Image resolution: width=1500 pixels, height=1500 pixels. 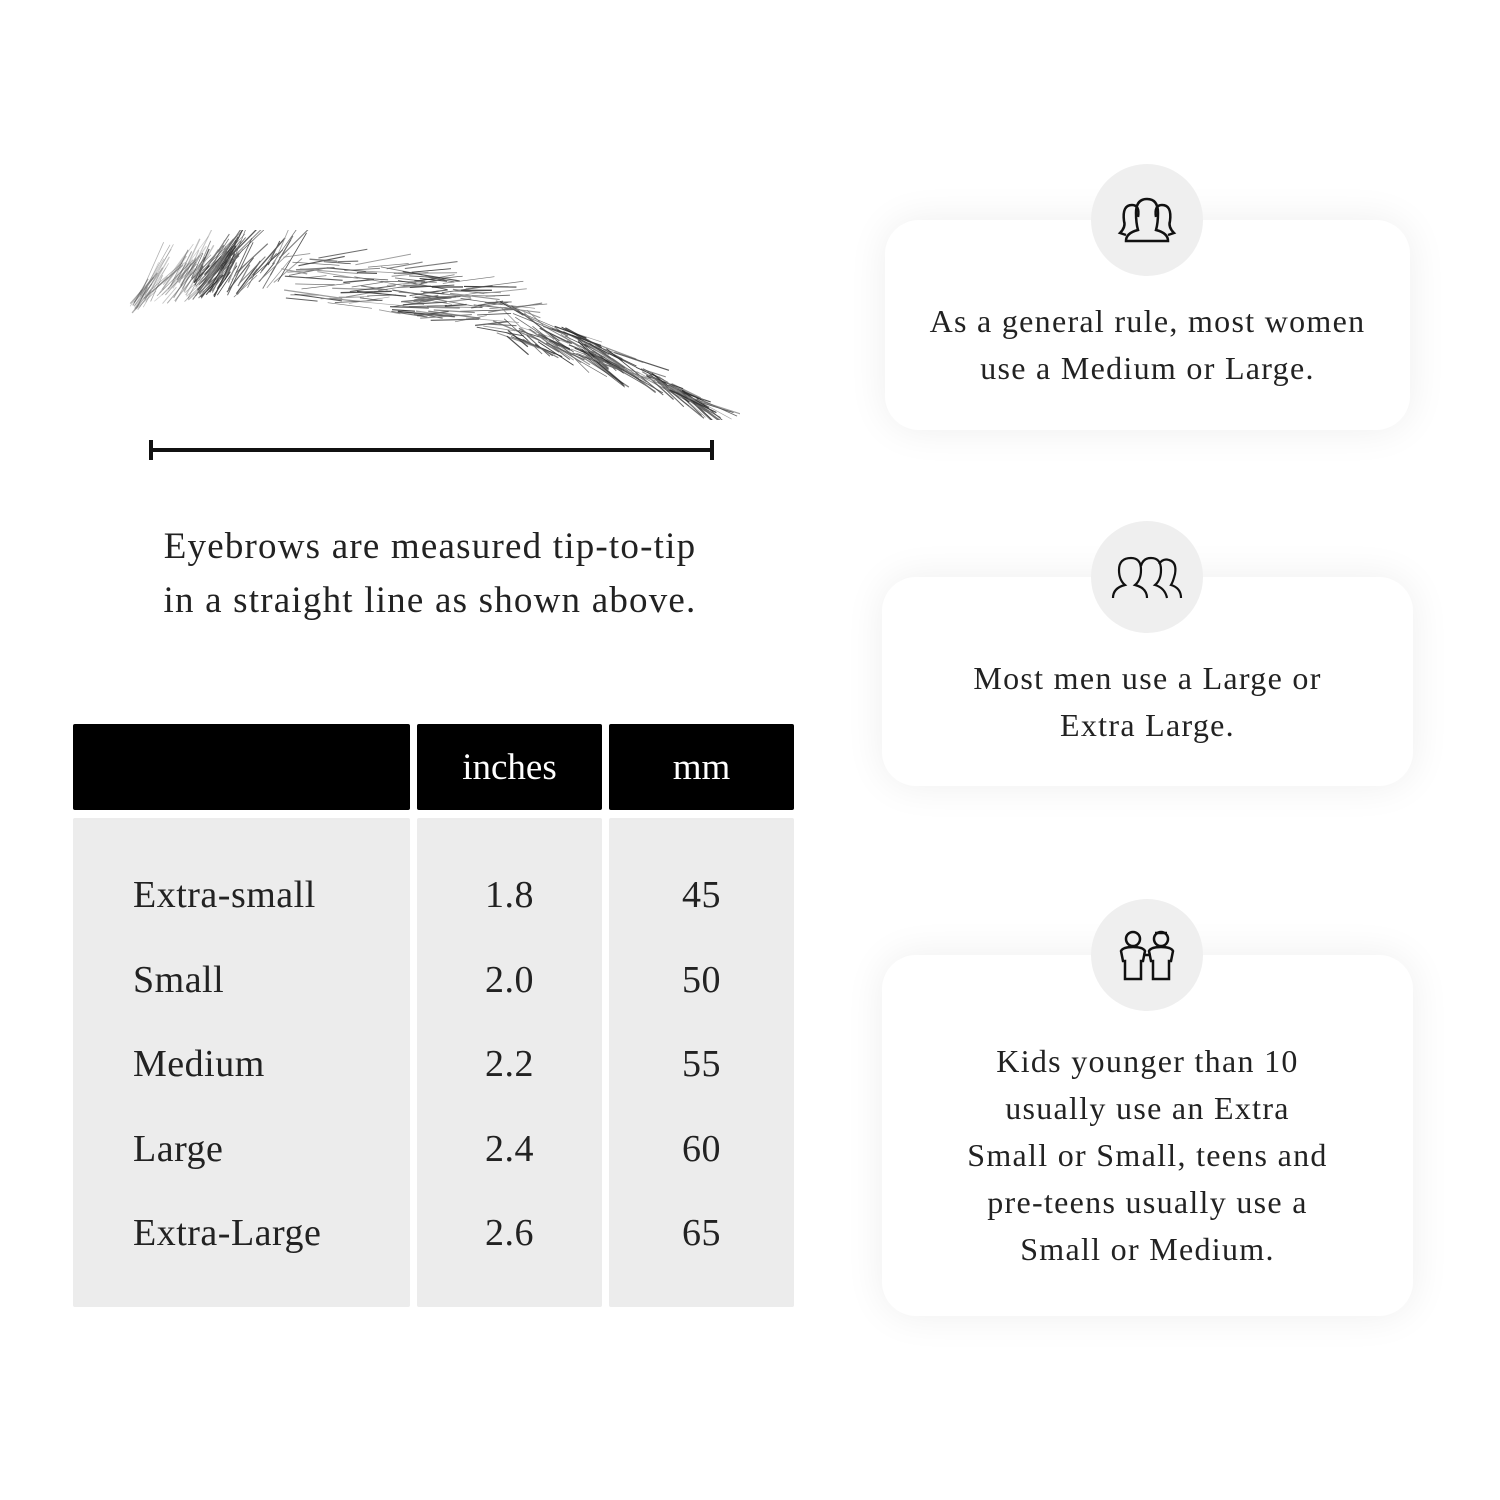 What do you see at coordinates (1147, 1202) in the screenshot?
I see `card-text-line: pre-teens usually use a` at bounding box center [1147, 1202].